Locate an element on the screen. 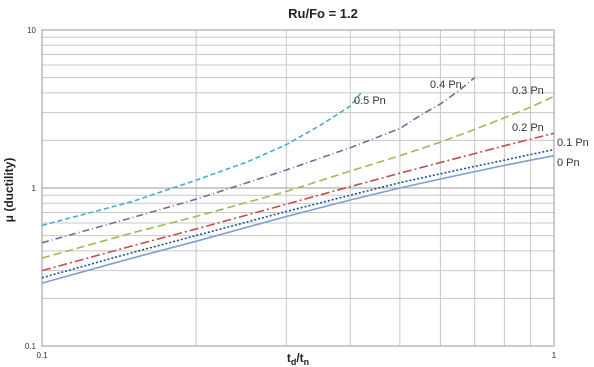  chart-title: Ru/Fo = 1.2 is located at coordinates (323, 13).